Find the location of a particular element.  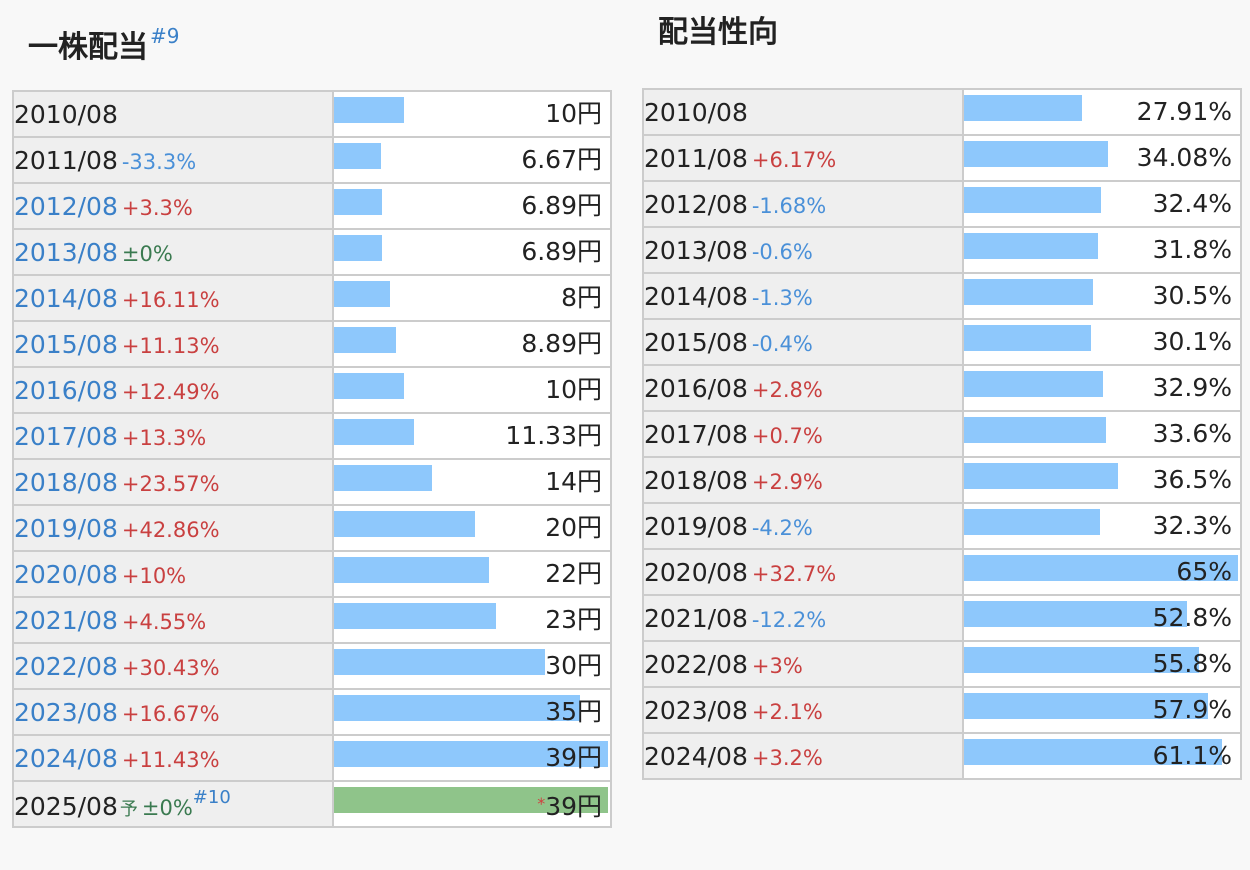

payout-date: 2023/08 is located at coordinates (696, 710).